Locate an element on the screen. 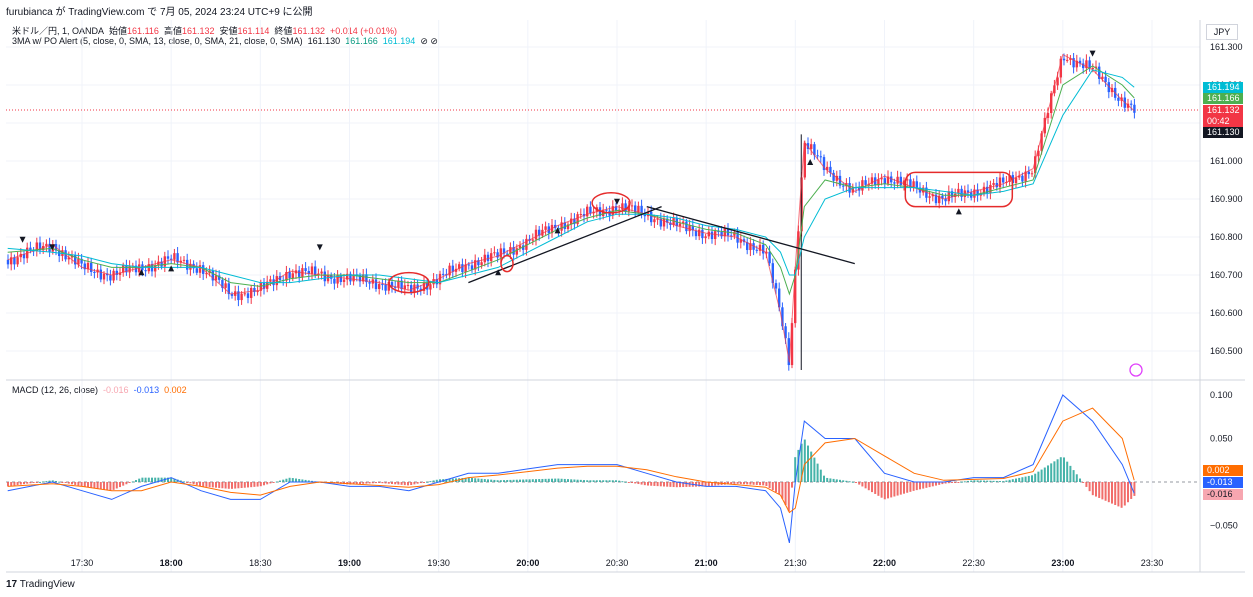 Image resolution: width=1253 pixels, height=597 pixels. price-tick-label: 160.900 is located at coordinates (1226, 199).